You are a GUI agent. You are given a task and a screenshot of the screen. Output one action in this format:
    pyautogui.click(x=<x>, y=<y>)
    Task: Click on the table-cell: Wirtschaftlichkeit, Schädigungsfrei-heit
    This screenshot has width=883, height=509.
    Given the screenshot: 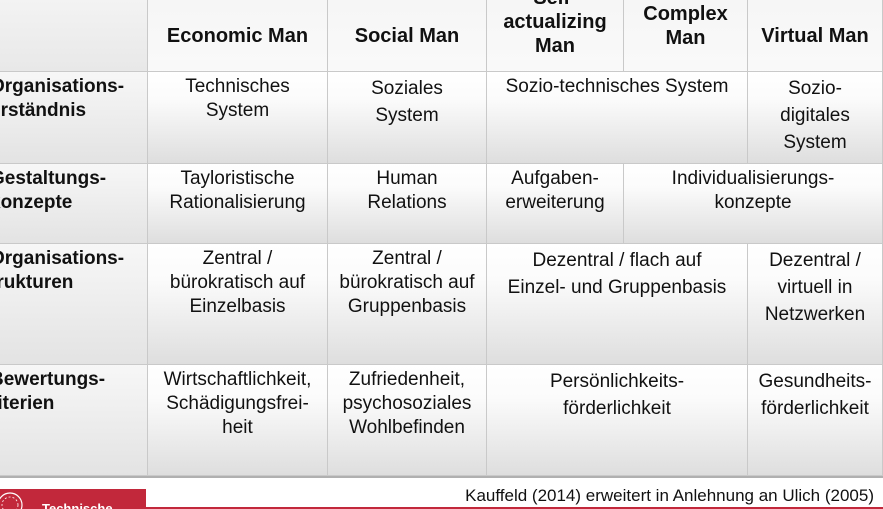 What is the action you would take?
    pyautogui.click(x=238, y=420)
    